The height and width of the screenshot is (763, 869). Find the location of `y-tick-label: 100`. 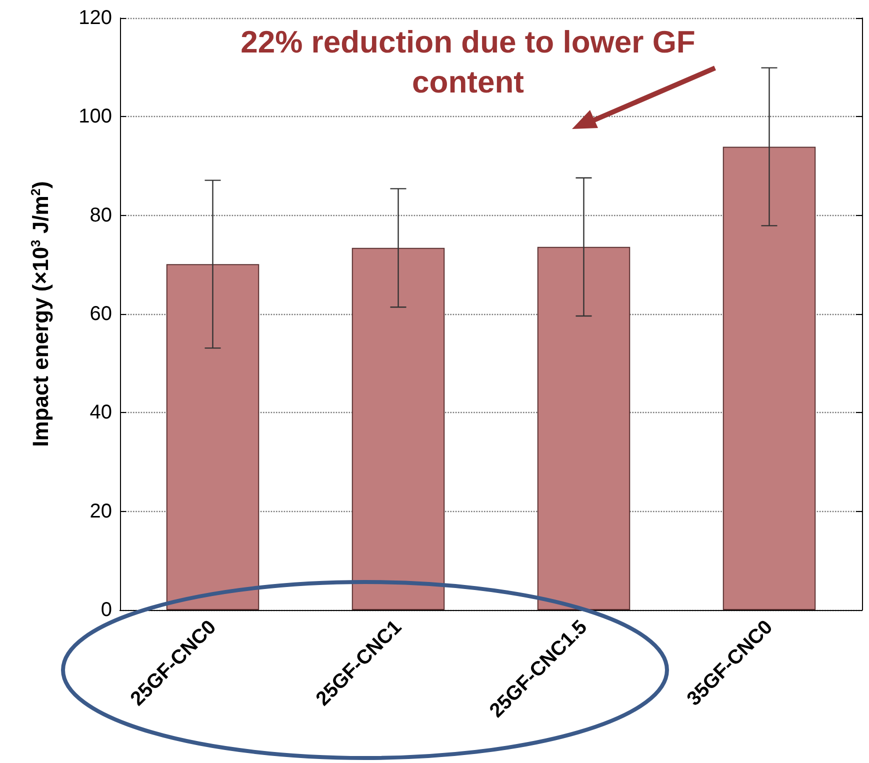

y-tick-label: 100 is located at coordinates (95, 117).